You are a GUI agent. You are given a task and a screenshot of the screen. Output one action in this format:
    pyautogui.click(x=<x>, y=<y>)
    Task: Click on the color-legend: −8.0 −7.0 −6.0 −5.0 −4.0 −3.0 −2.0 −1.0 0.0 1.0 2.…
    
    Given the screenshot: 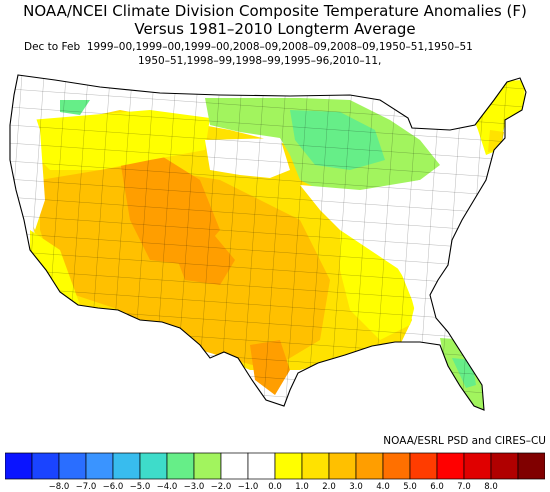 What is the action you would take?
    pyautogui.click(x=275, y=472)
    